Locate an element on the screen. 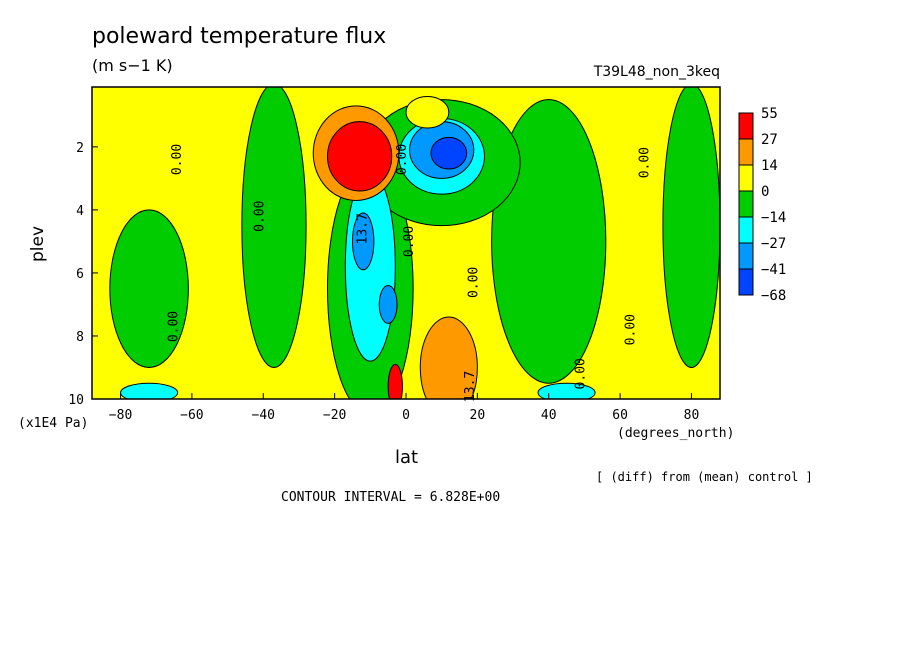  contour-label-2: 0.00 is located at coordinates (174, 326).